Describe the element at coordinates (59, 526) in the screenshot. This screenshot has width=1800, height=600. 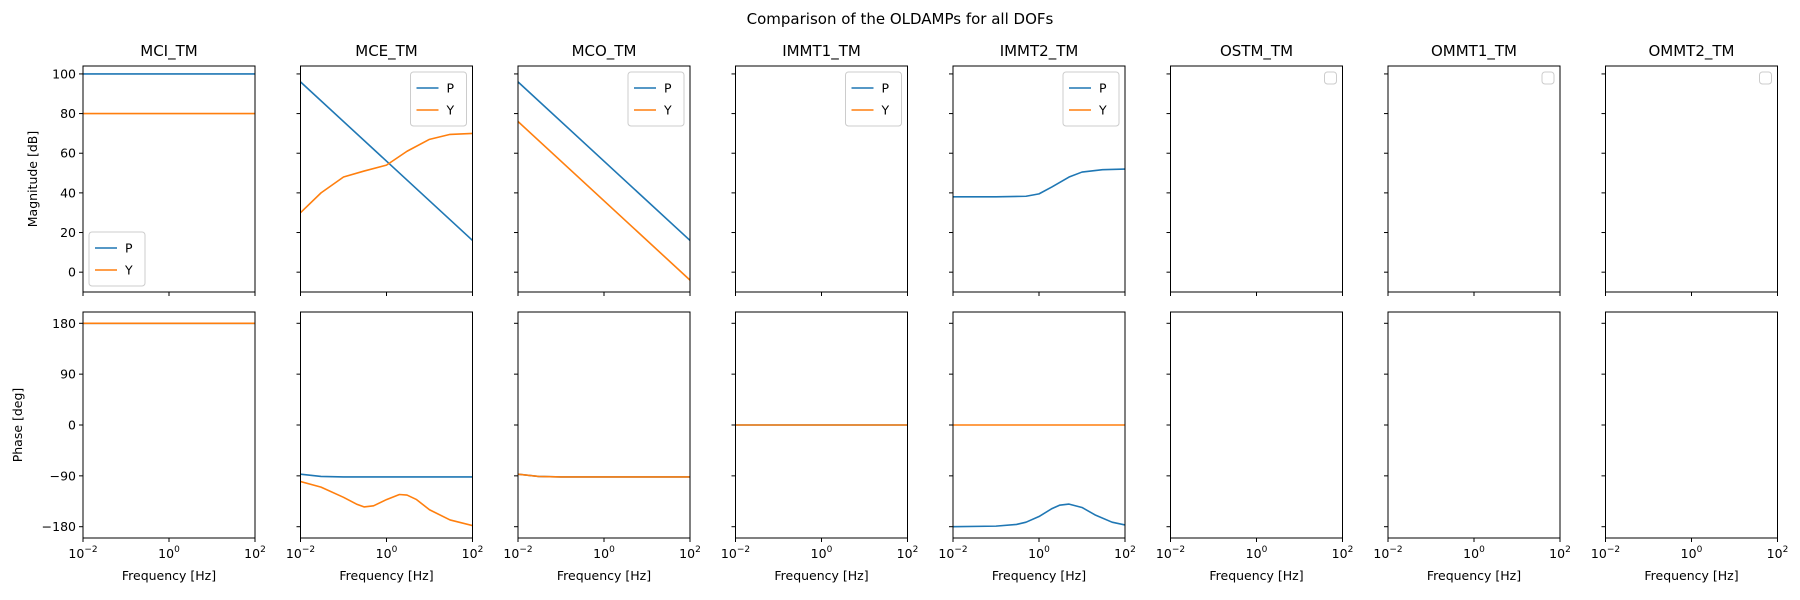
I see `y-tick-label: −180` at that location.